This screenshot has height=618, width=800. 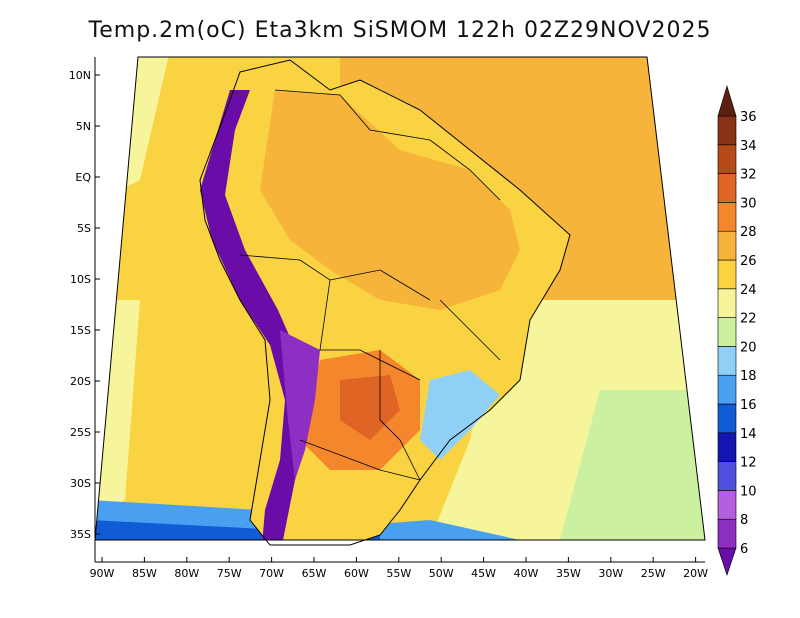 What do you see at coordinates (748, 261) in the screenshot?
I see `colorbar-label: 26` at bounding box center [748, 261].